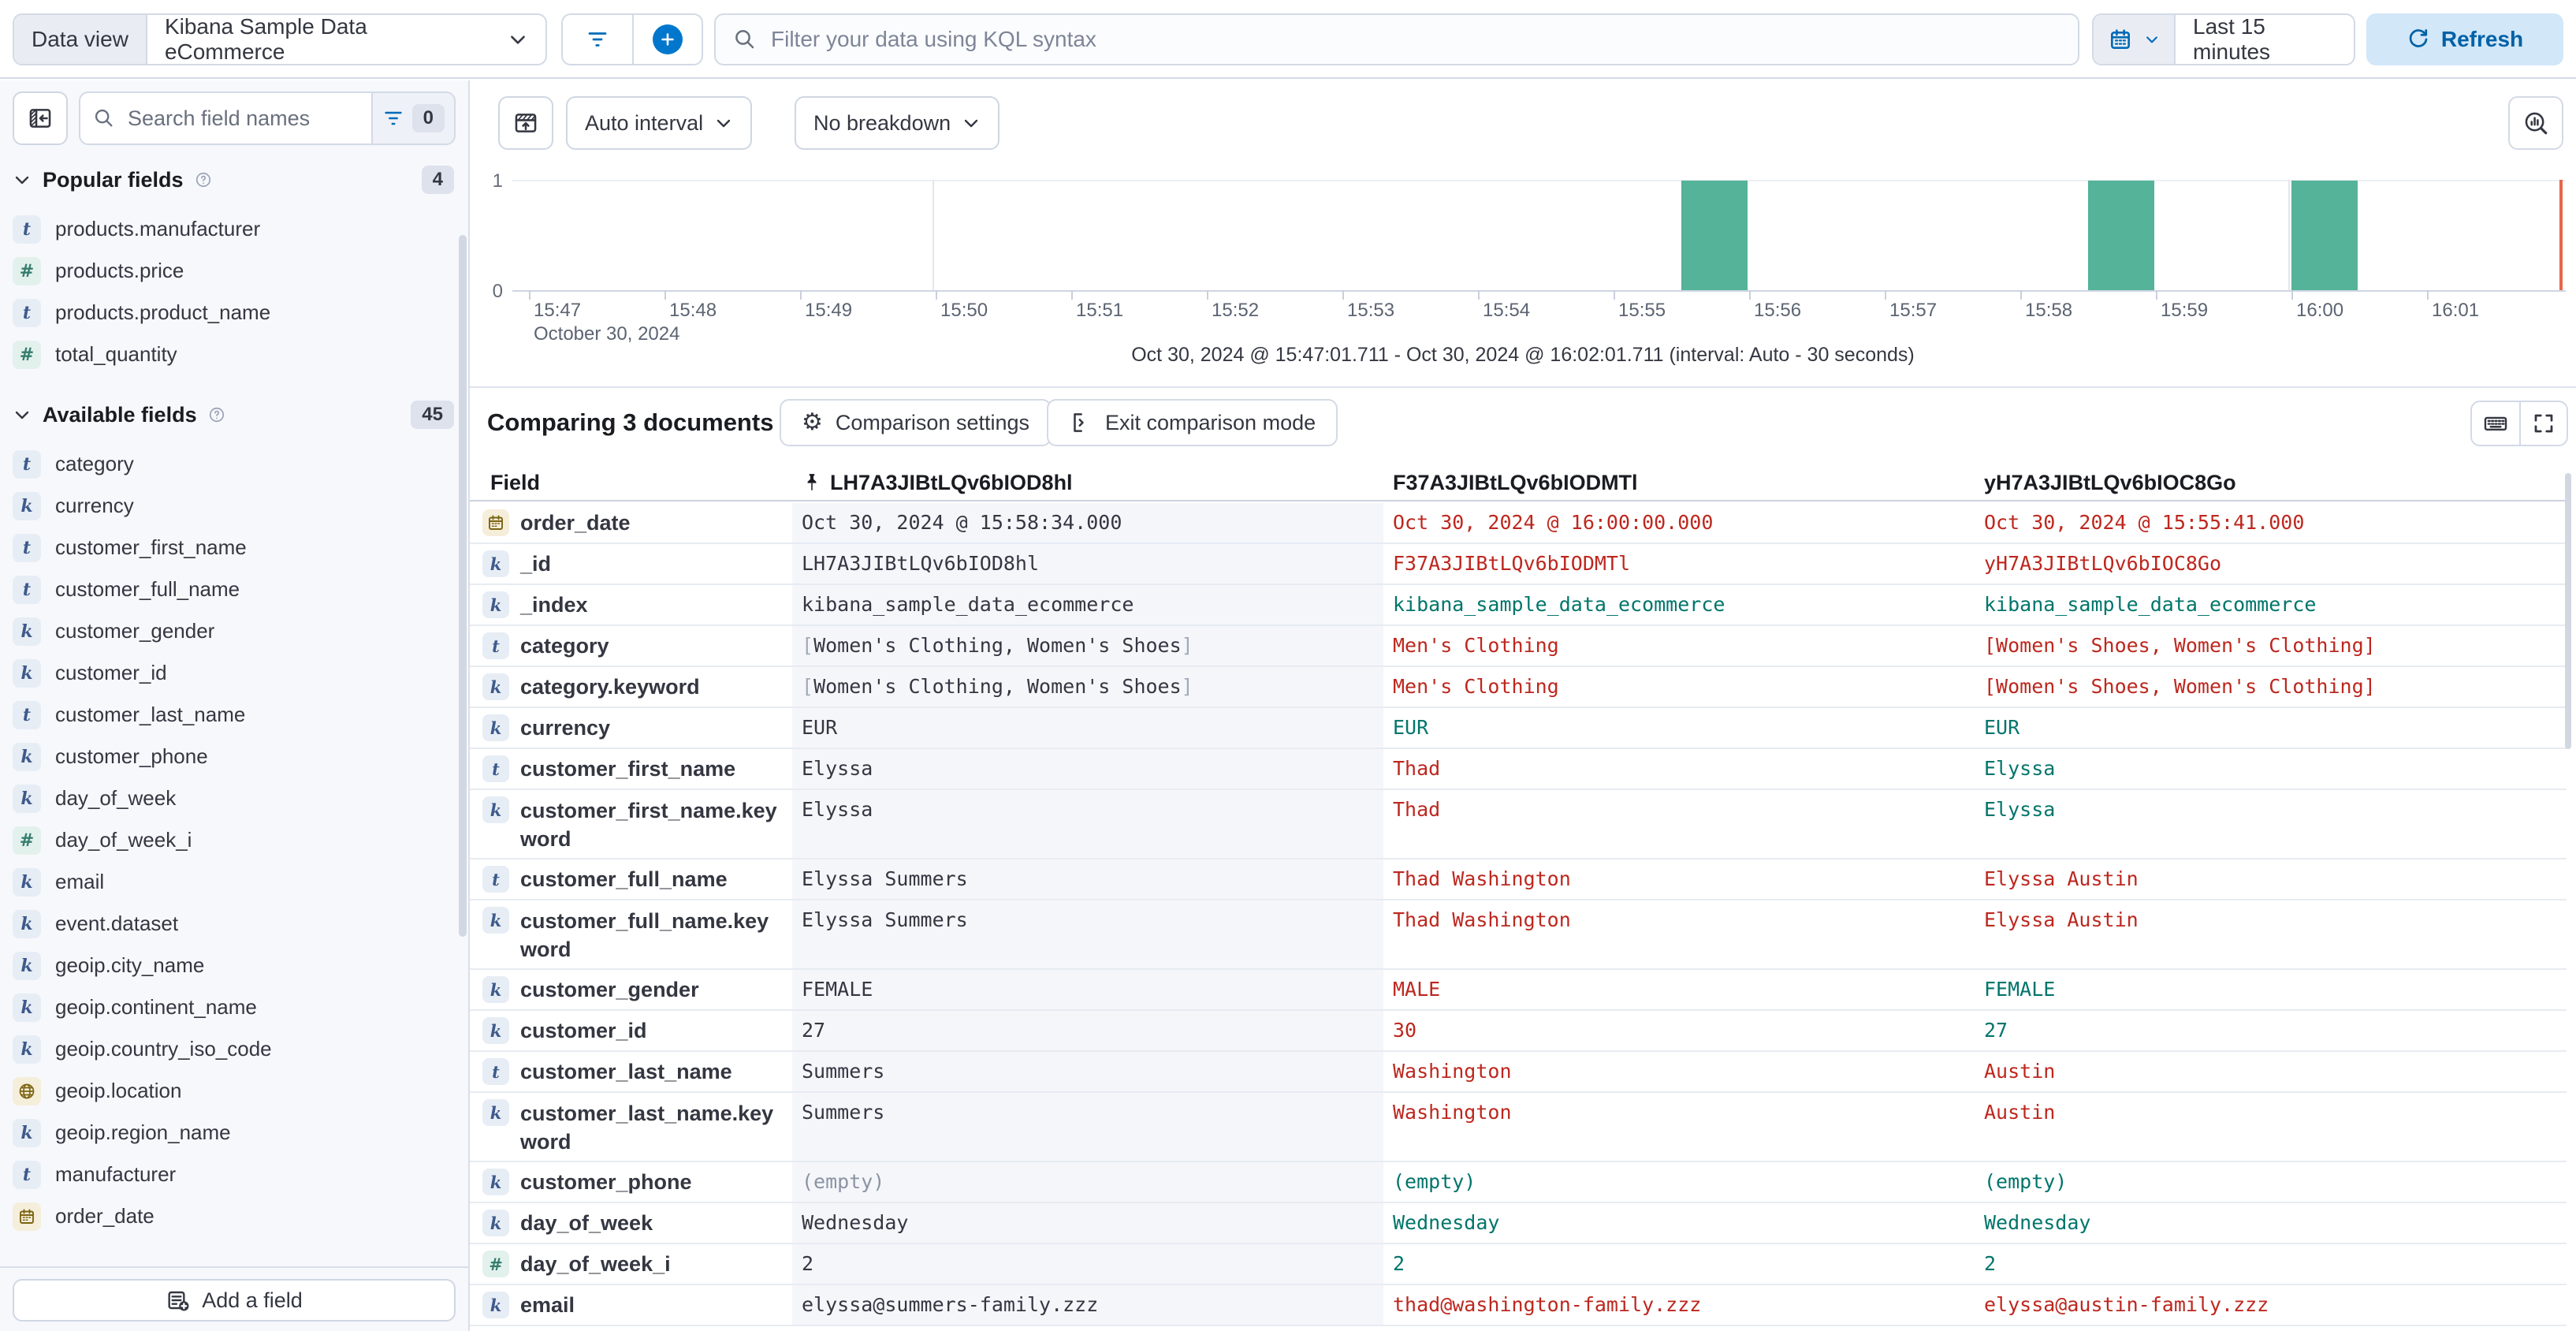 Image resolution: width=2576 pixels, height=1331 pixels. Describe the element at coordinates (228, 1133) in the screenshot. I see `field-item-geoip.region_name: k geoip.region_name` at that location.